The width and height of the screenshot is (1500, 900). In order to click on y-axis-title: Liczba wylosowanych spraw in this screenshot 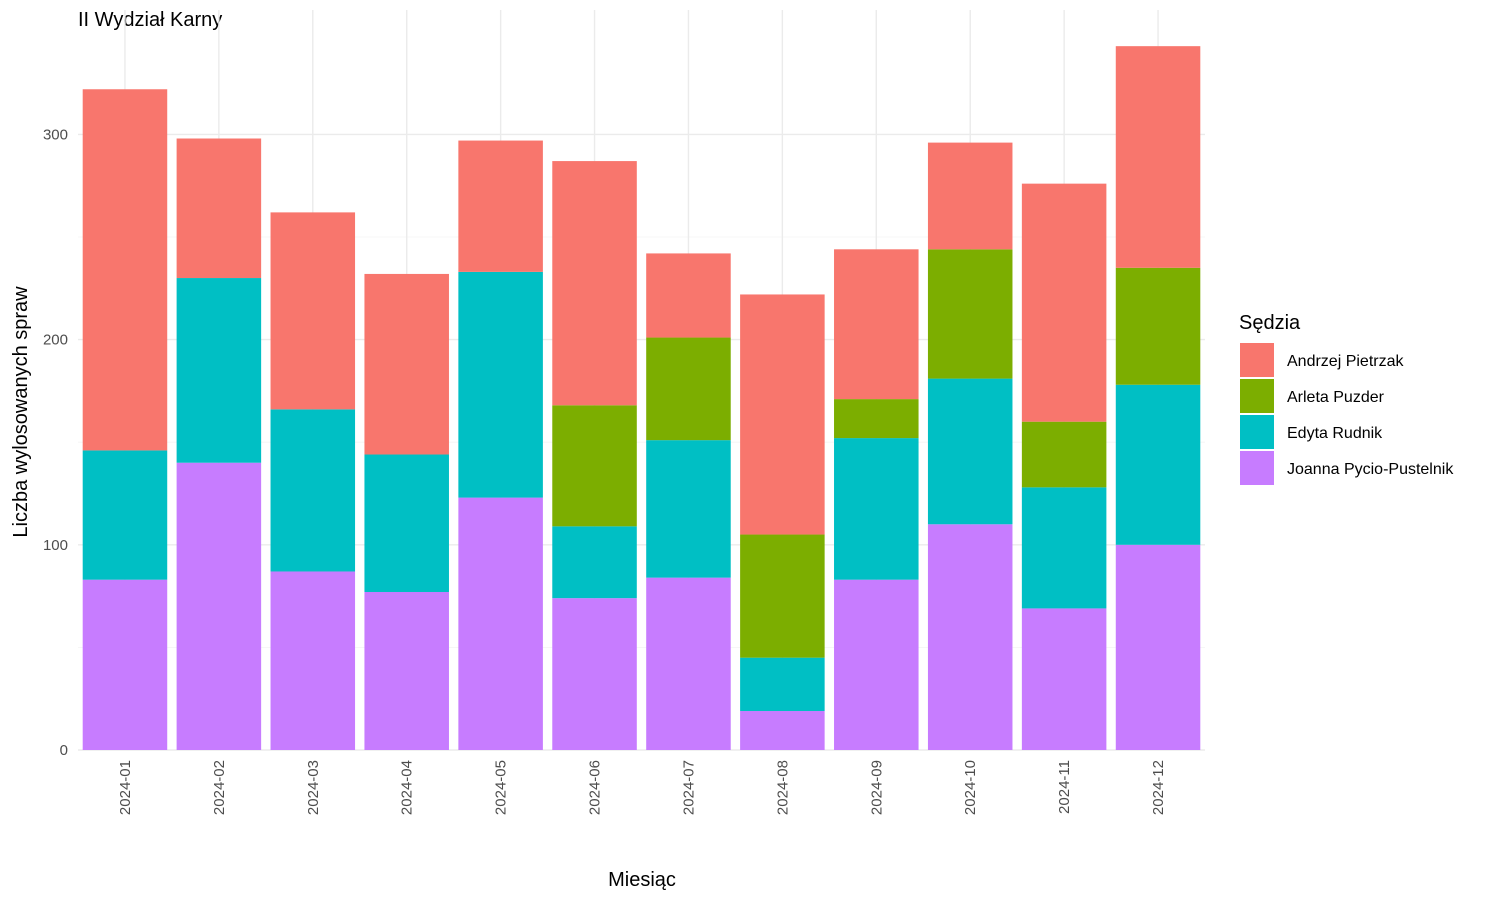, I will do `click(21, 412)`.